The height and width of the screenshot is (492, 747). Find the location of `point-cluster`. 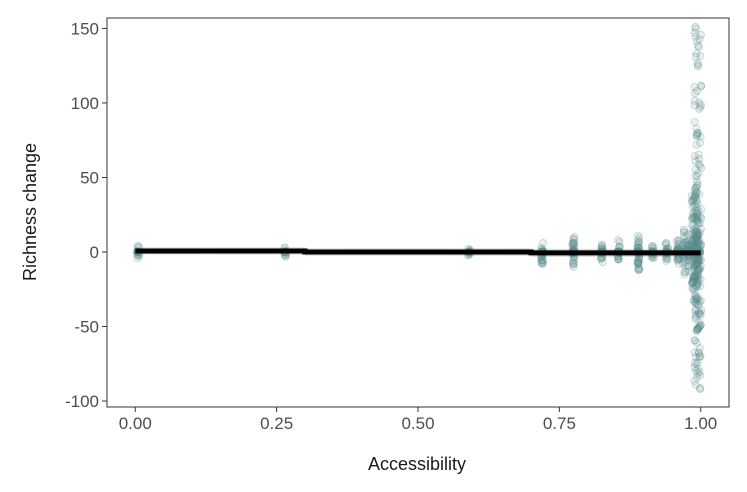

point-cluster is located at coordinates (618, 250).